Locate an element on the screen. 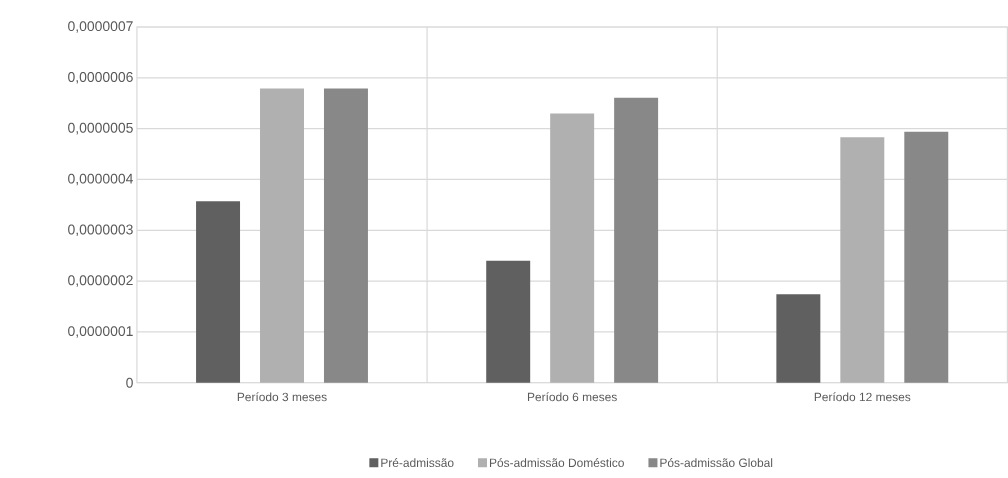 The image size is (1008, 478). legend-label: Pós-admissão Doméstico is located at coordinates (556, 463).